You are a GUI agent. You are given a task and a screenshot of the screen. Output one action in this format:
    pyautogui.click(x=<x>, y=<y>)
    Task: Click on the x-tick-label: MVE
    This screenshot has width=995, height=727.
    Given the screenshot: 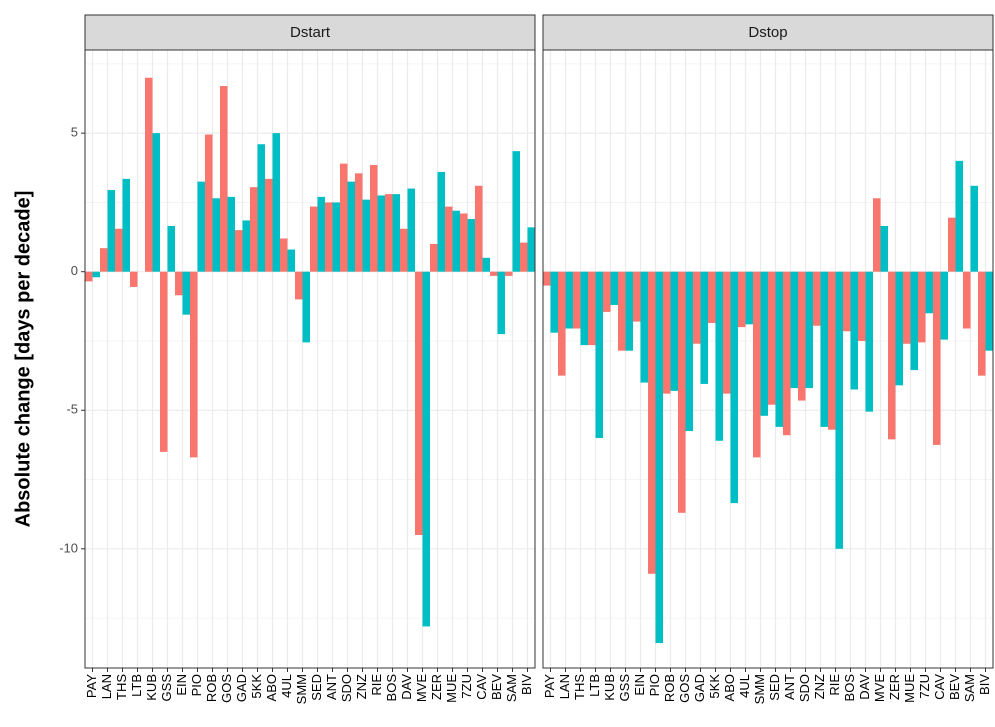 What is the action you would take?
    pyautogui.click(x=421, y=688)
    